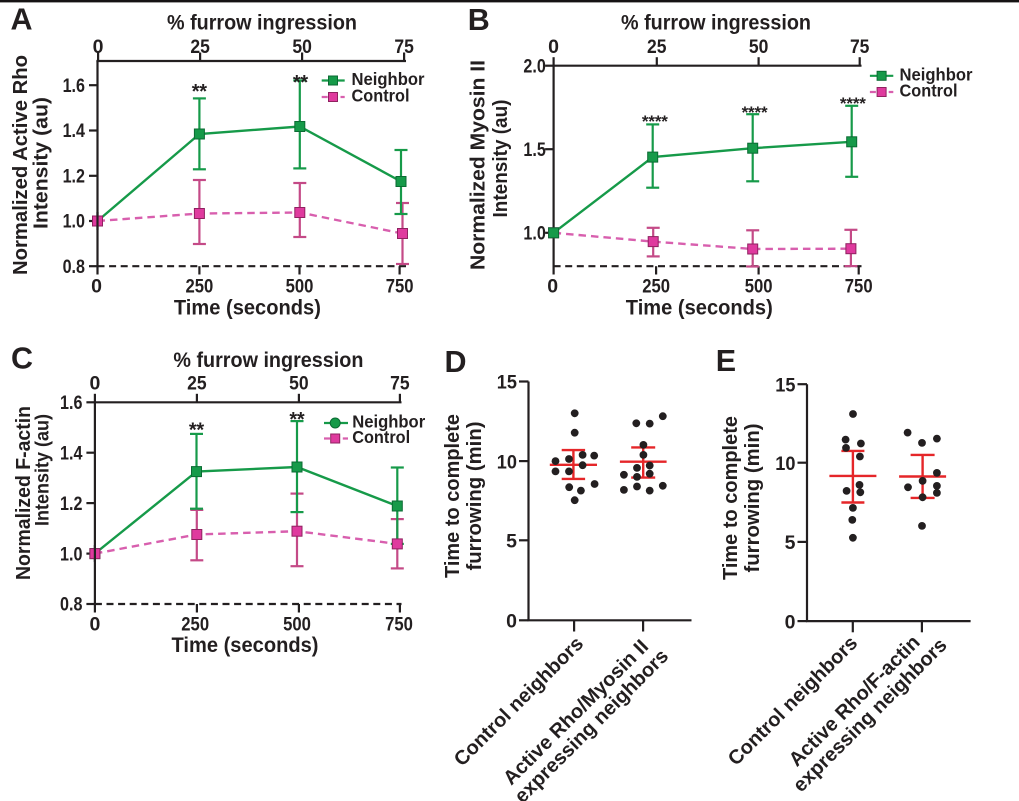 This screenshot has width=1019, height=801. What do you see at coordinates (22, 359) in the screenshot?
I see `svg-text: C` at bounding box center [22, 359].